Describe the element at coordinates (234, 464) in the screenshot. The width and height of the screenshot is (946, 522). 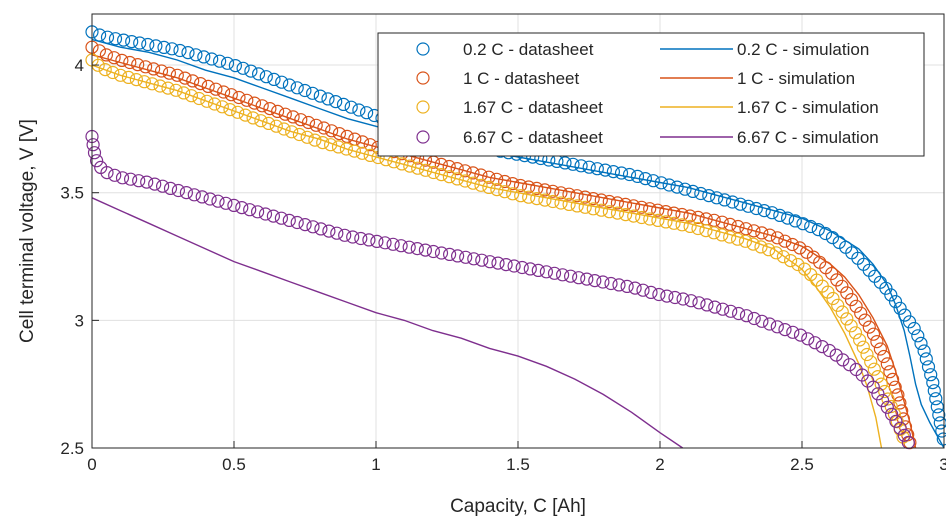
I see `x-tick-label: 0.5` at that location.